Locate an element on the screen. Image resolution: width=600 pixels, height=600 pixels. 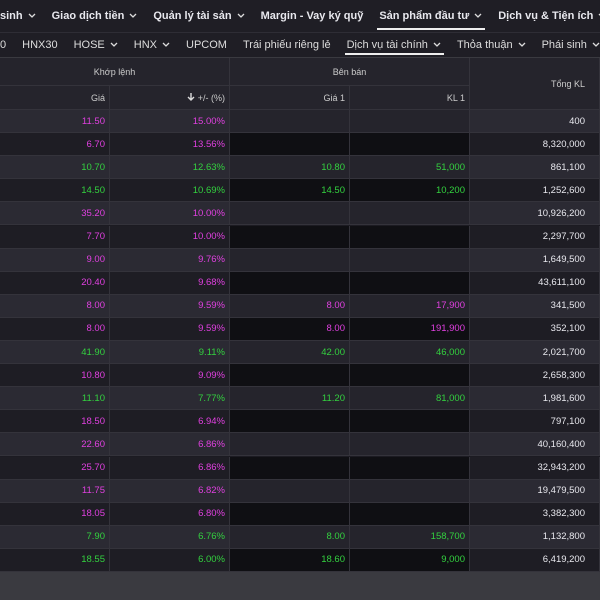
nav-item: 0 is located at coordinates (6, 45).